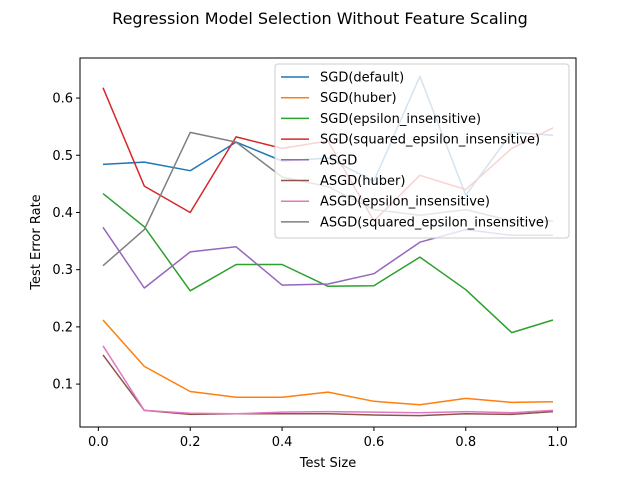 This screenshot has width=640, height=480. I want to click on legend-label-5: ASGD(huber), so click(362, 181).